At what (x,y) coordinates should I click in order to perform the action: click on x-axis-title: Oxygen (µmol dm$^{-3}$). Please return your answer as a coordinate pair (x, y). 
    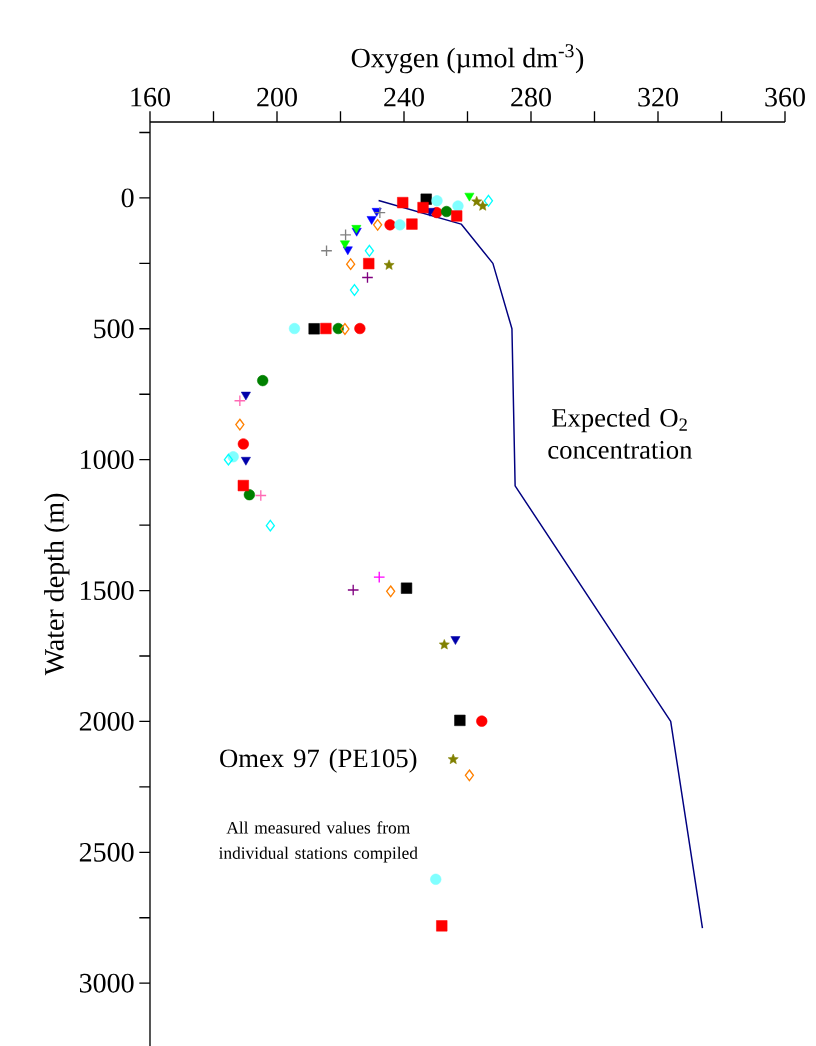
    Looking at the image, I should click on (467, 59).